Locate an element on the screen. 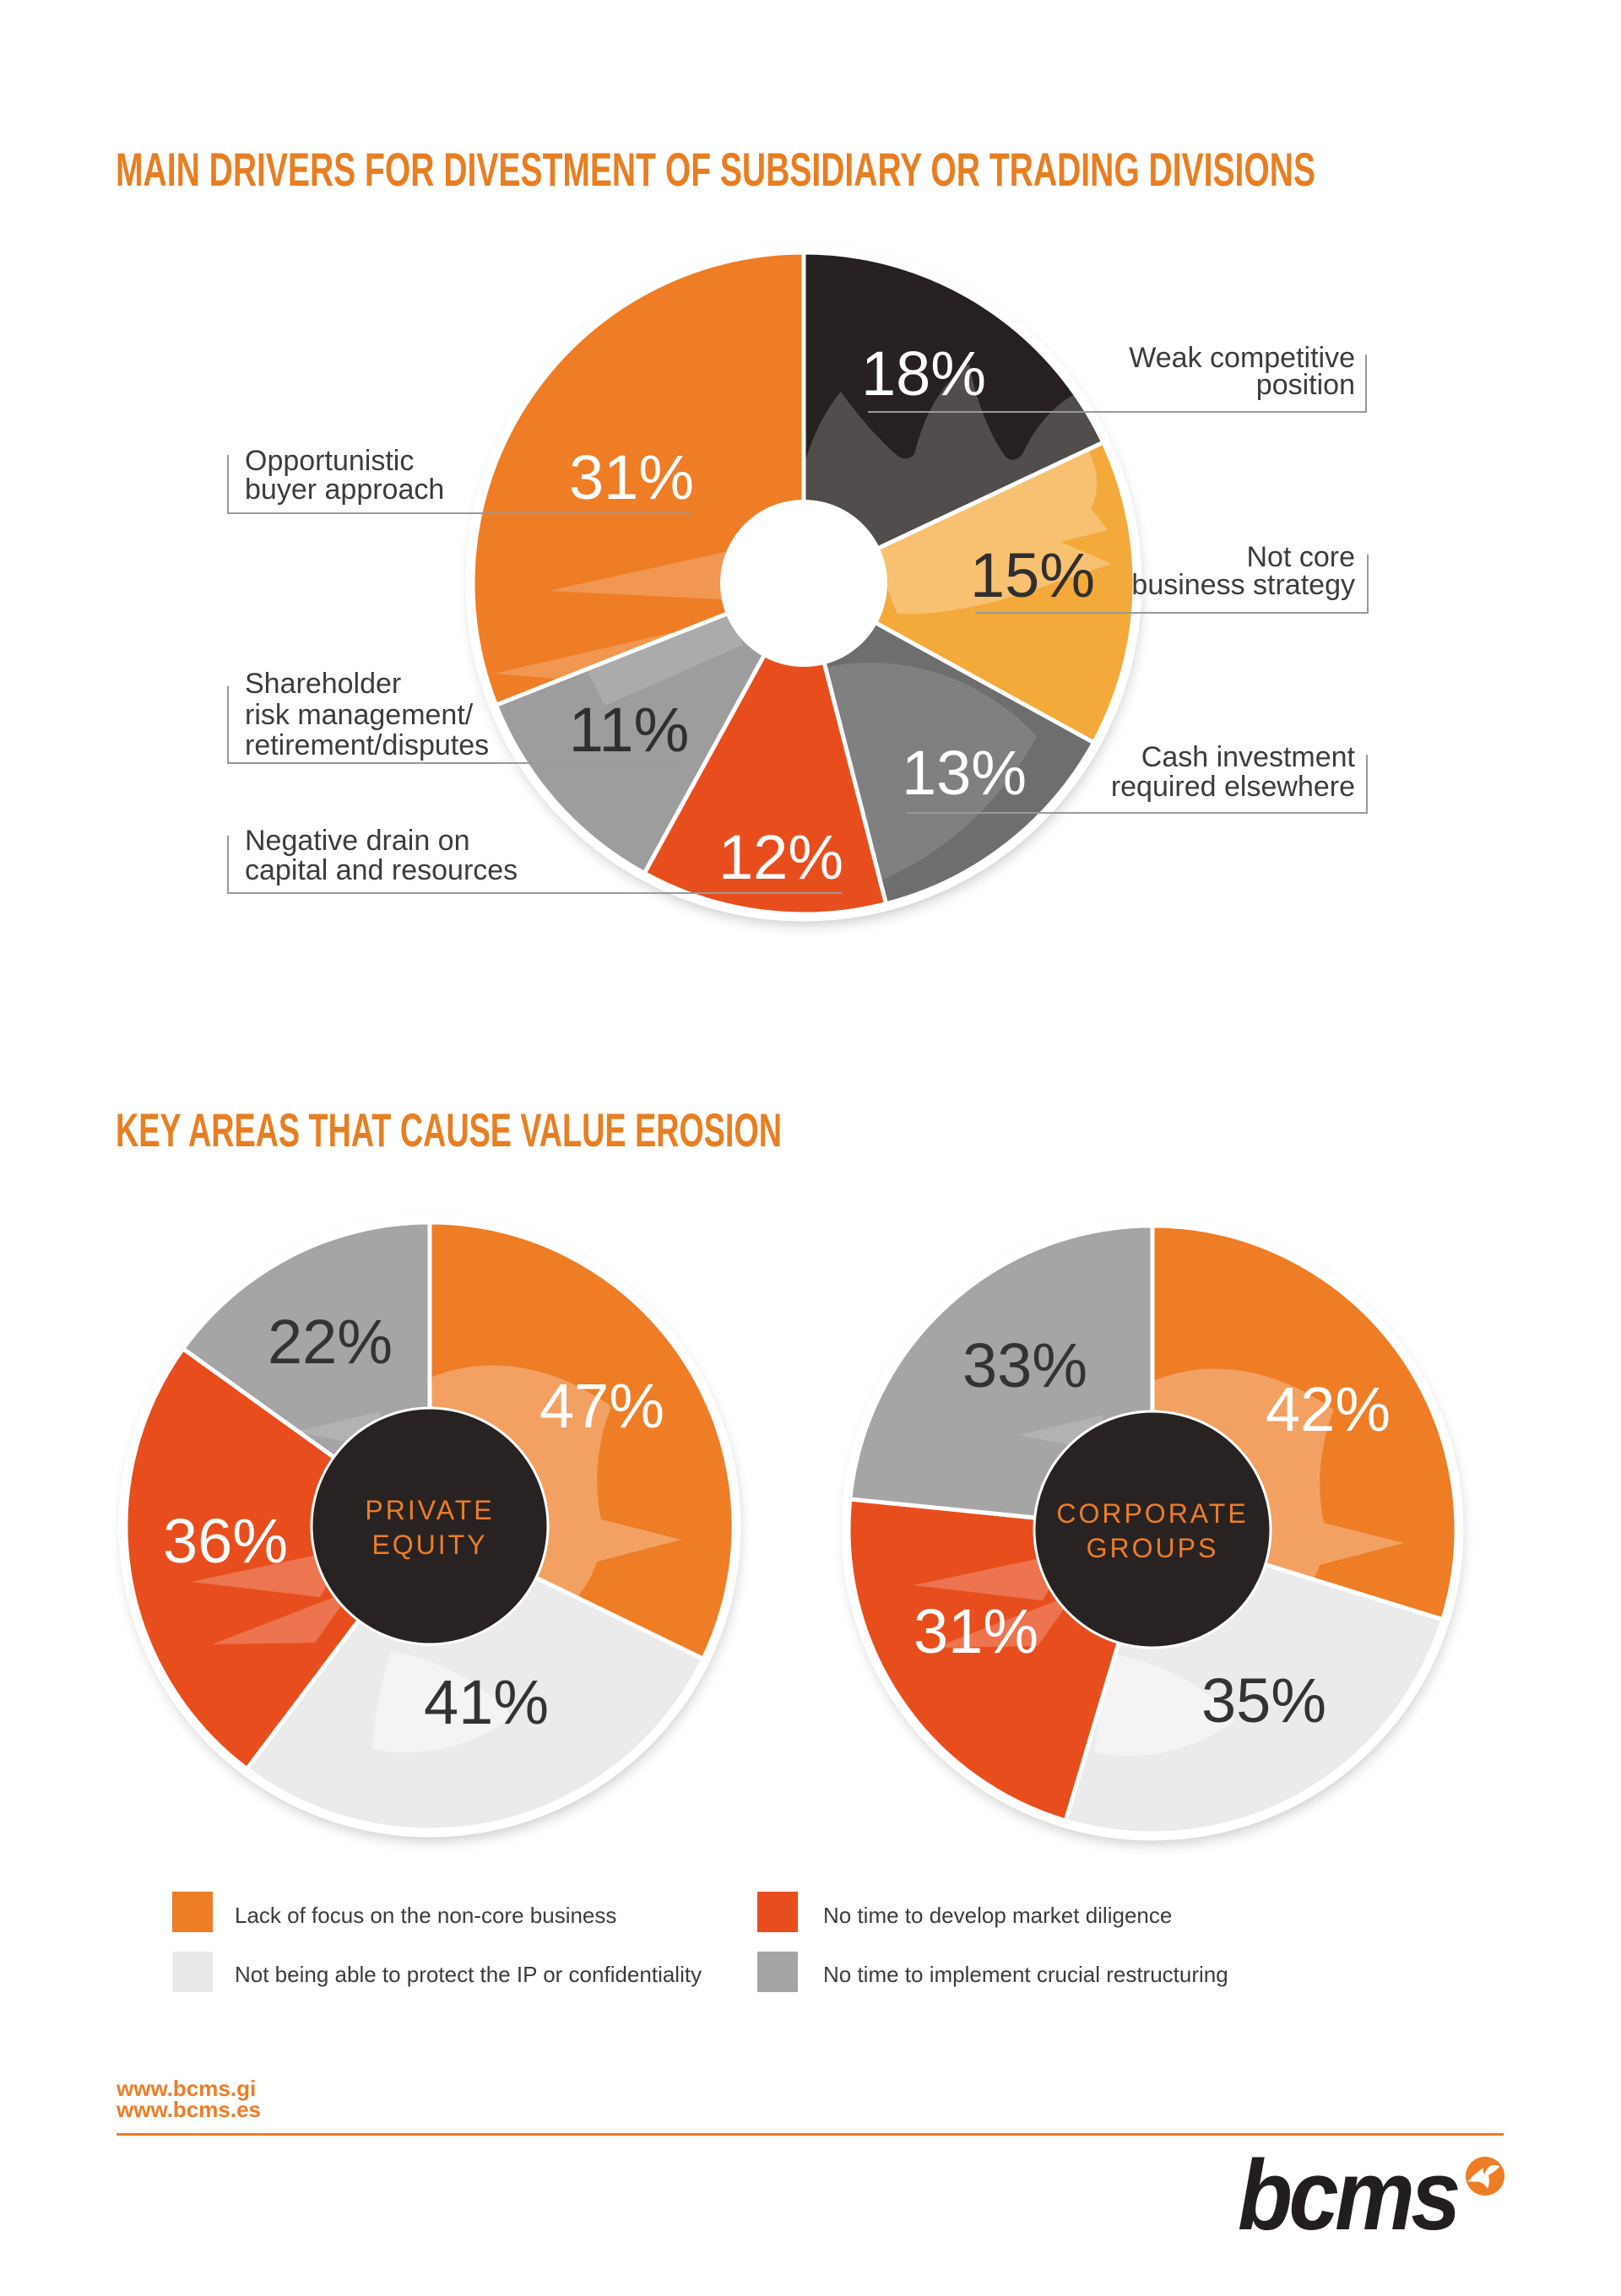 Image resolution: width=1621 pixels, height=2296 pixels. svg-text:KEY AREAS THAT CAUSE VALUE ERO: KEY AREAS THAT CAUSE VALUE EROSION is located at coordinates (449, 1129).